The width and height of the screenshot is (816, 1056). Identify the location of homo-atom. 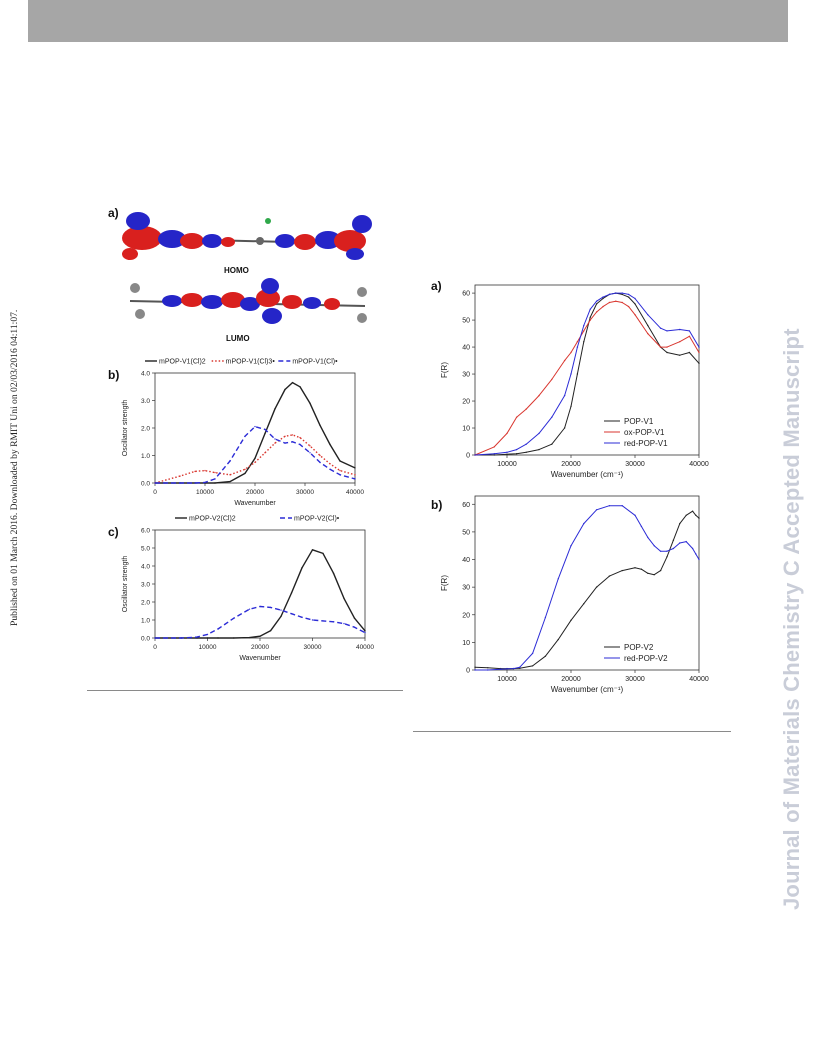
(268, 221).